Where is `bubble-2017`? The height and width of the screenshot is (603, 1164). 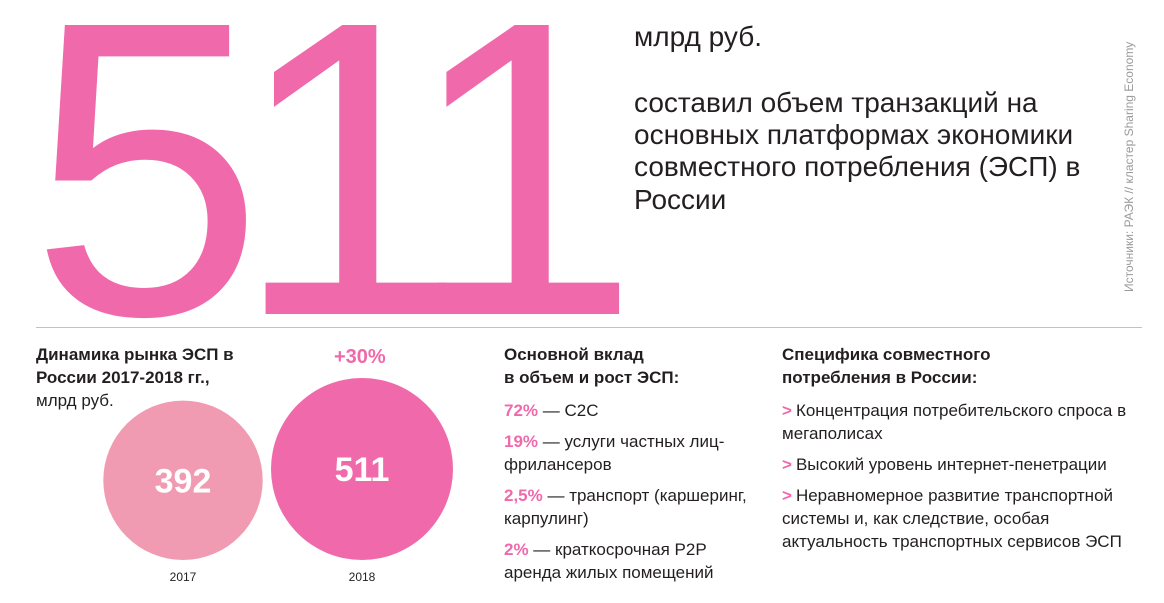 bubble-2017 is located at coordinates (183, 480).